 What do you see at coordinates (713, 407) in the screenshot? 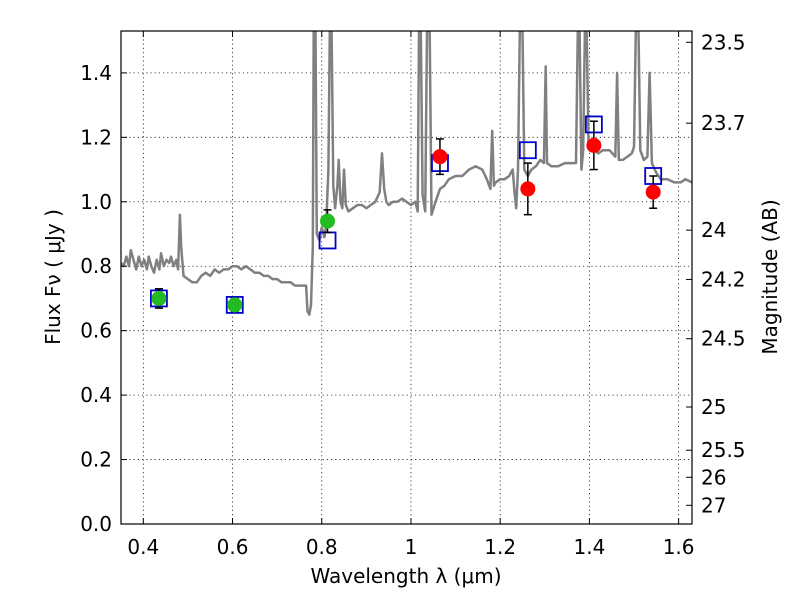
I see `mag-tick-label: 25` at bounding box center [713, 407].